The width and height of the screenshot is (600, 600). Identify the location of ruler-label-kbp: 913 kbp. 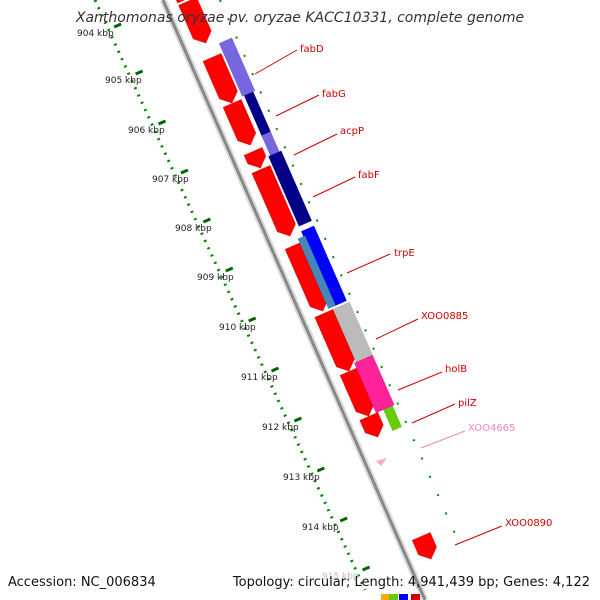
(301, 478).